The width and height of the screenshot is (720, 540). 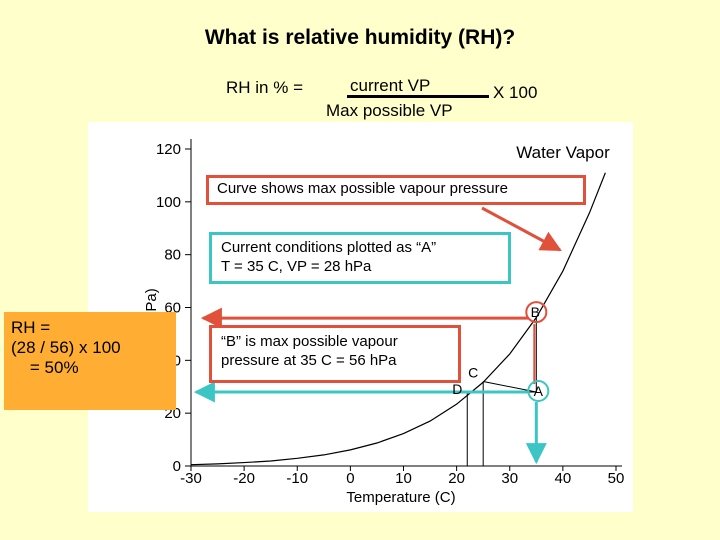 What do you see at coordinates (515, 92) in the screenshot?
I see `formula-multiplier: X 100` at bounding box center [515, 92].